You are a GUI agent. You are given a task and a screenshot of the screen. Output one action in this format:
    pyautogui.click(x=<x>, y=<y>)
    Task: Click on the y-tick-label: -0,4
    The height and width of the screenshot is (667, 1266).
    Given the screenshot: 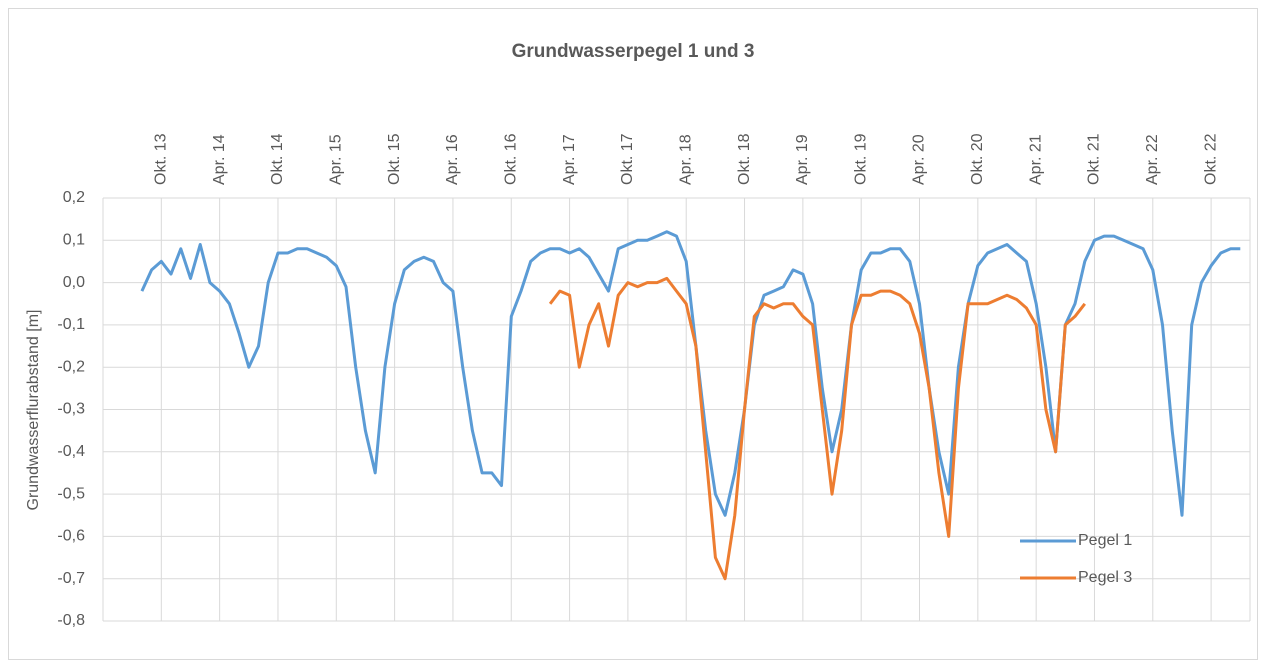 What is the action you would take?
    pyautogui.click(x=71, y=451)
    